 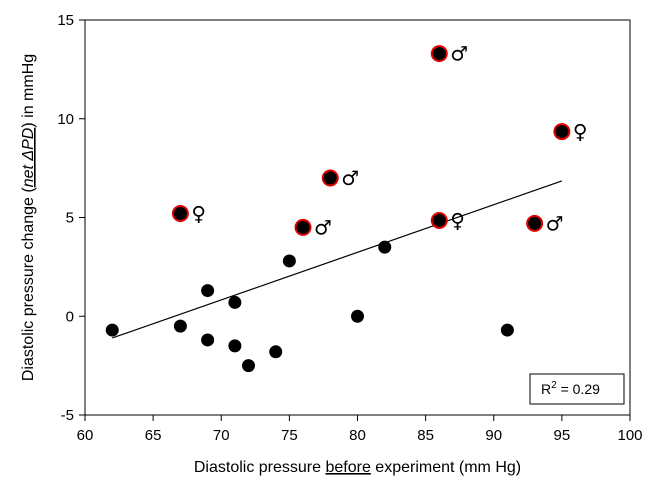 I want to click on x-tick-label: 85, so click(x=425, y=435).